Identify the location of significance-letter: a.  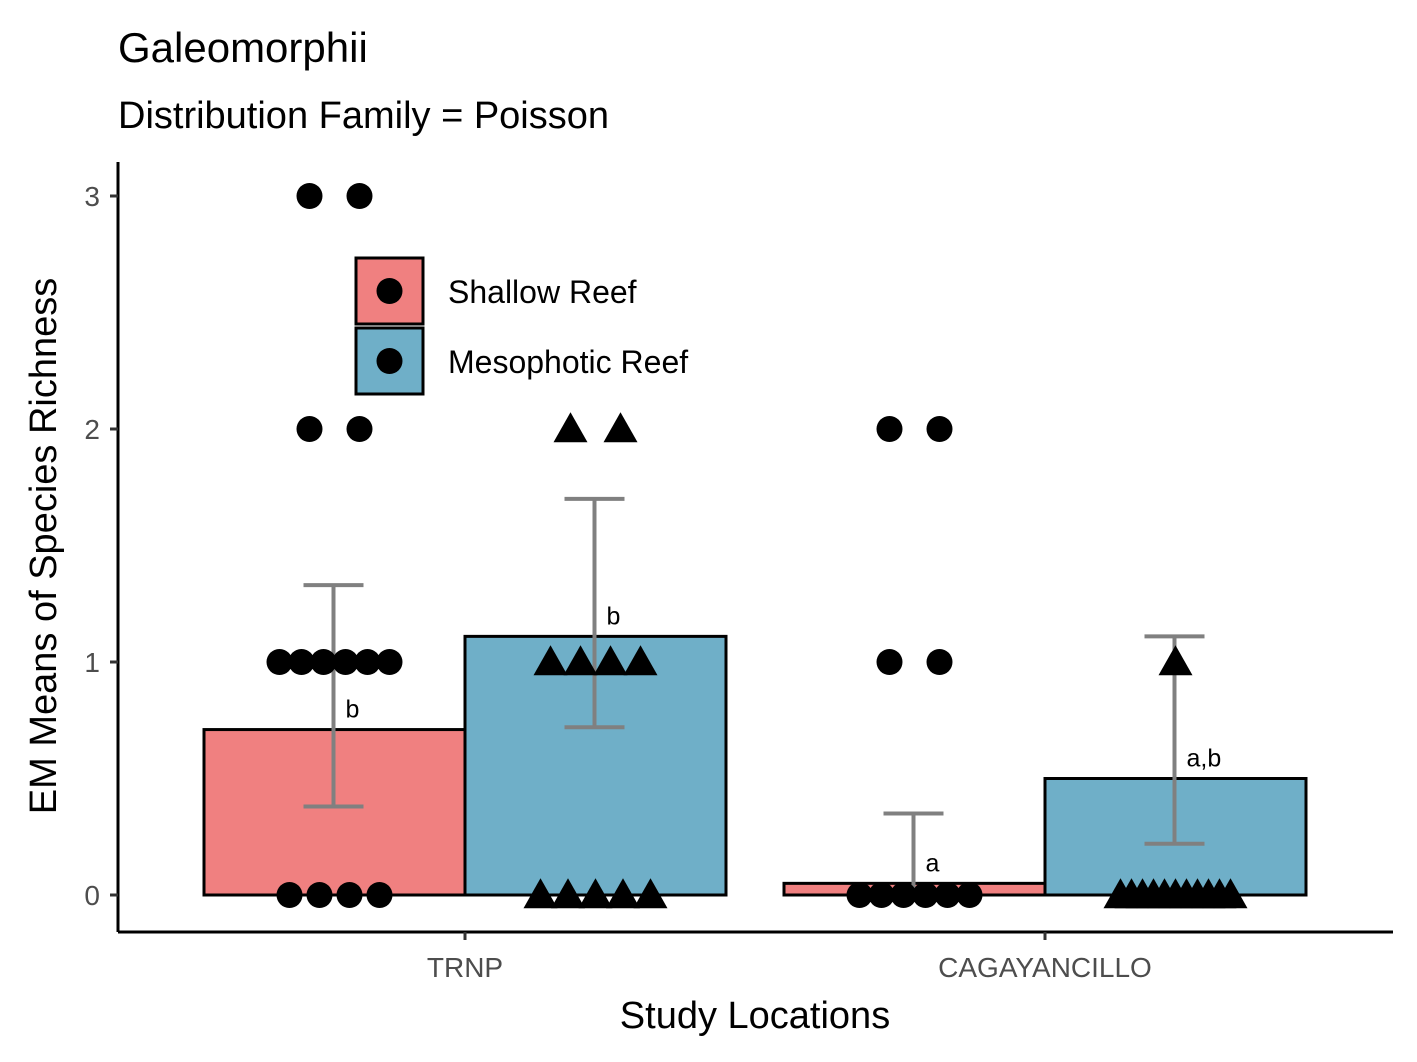
(933, 863).